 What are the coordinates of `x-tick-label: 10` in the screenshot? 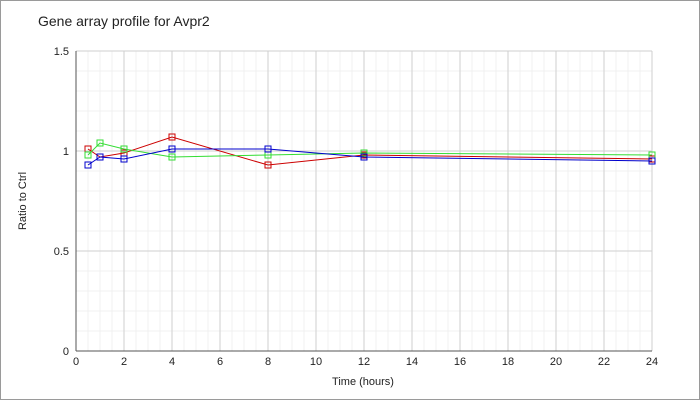 It's located at (316, 362).